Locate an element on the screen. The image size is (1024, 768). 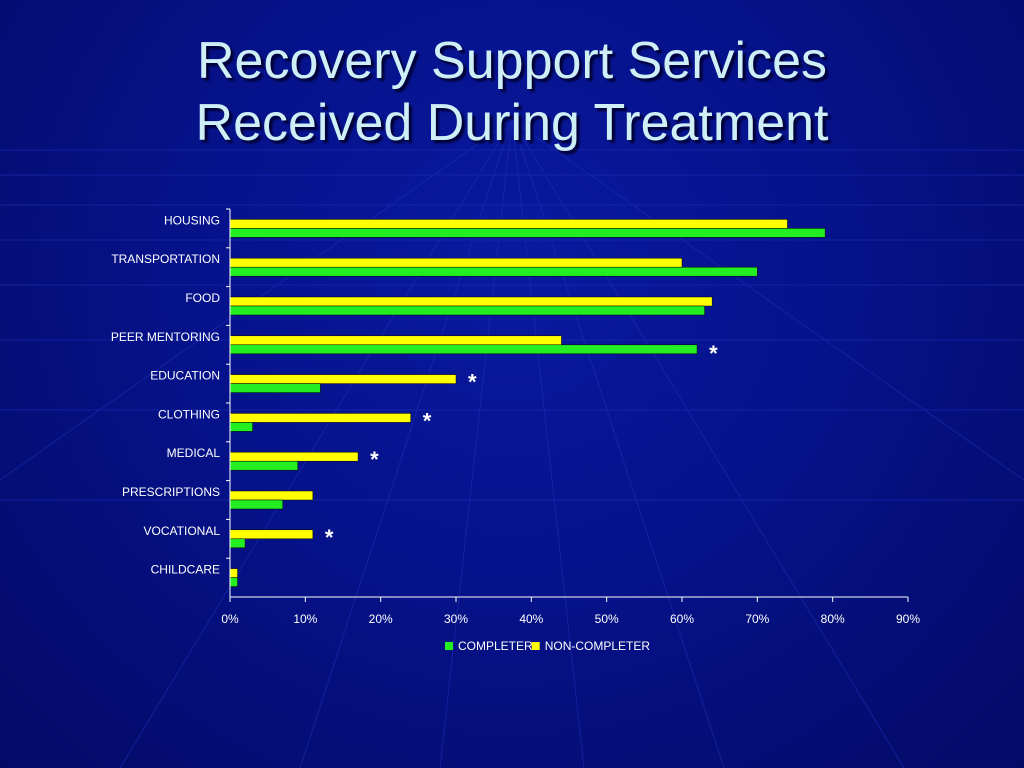
x-tick-label: 10% is located at coordinates (305, 619).